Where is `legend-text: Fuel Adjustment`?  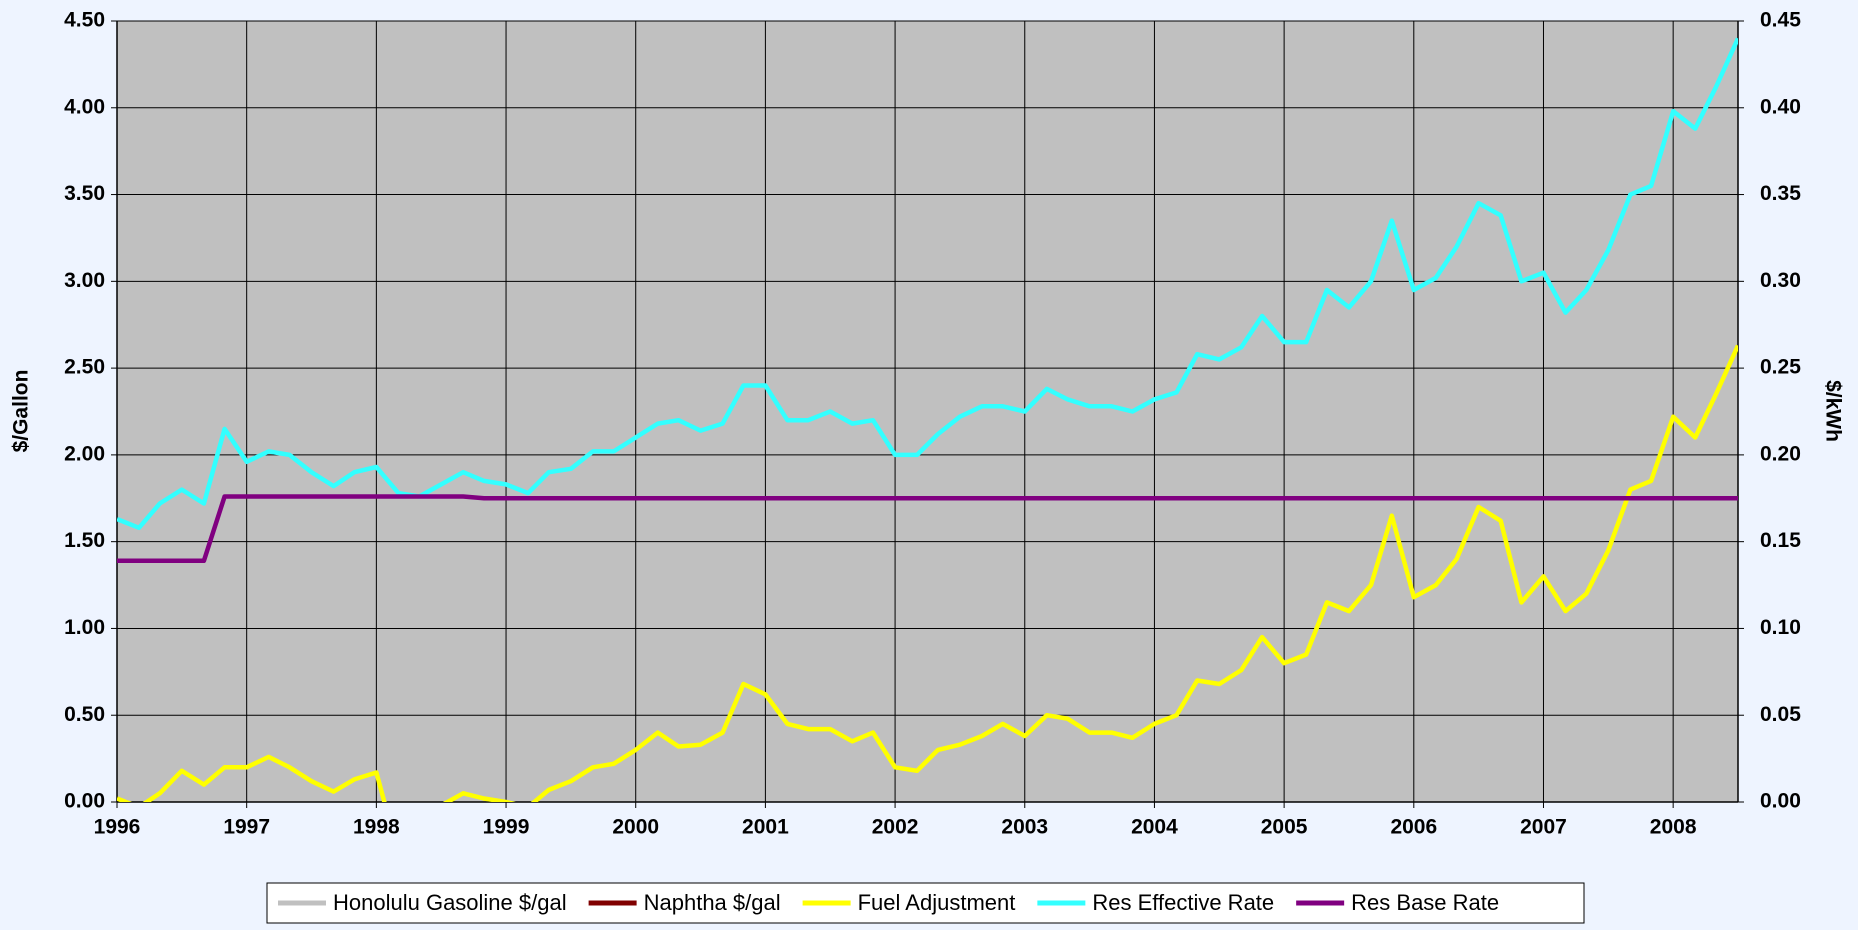
legend-text: Fuel Adjustment is located at coordinates (937, 902).